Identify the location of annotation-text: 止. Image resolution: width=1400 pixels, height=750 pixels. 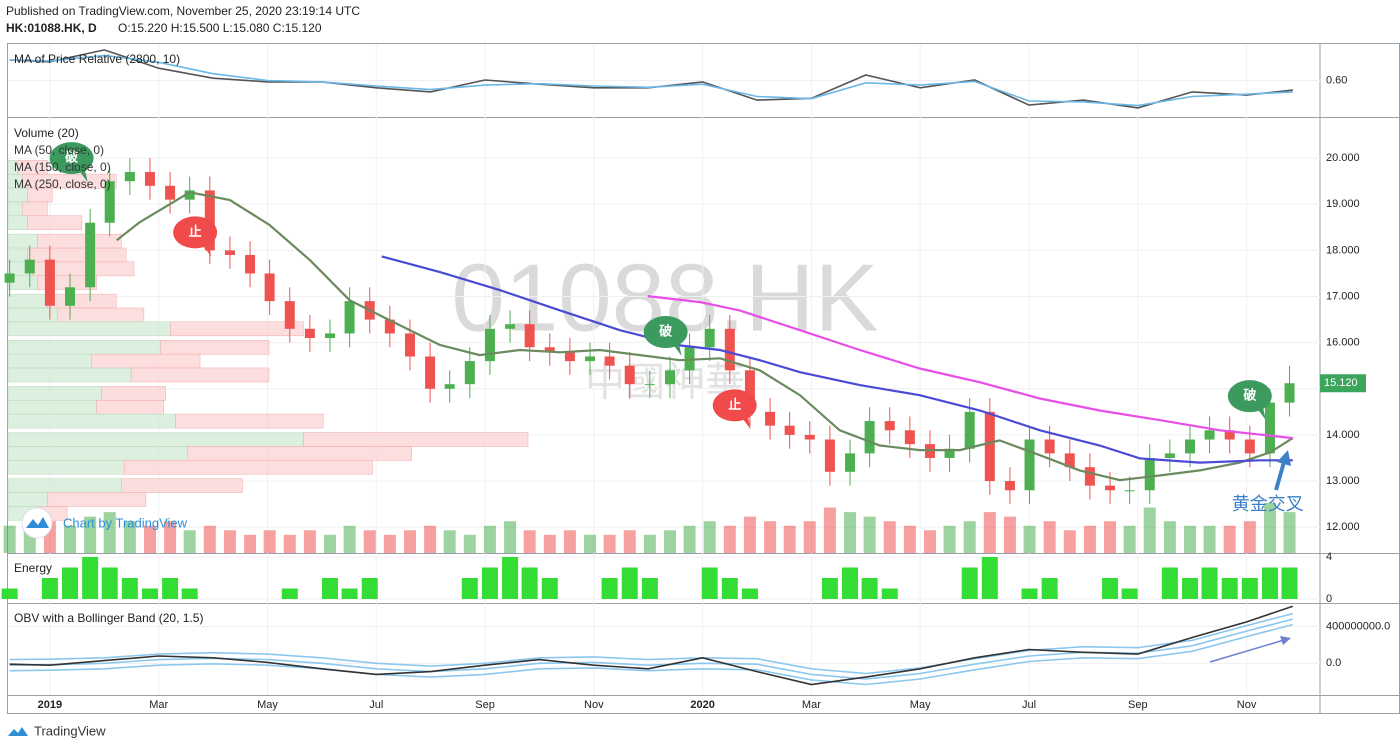
(195, 231).